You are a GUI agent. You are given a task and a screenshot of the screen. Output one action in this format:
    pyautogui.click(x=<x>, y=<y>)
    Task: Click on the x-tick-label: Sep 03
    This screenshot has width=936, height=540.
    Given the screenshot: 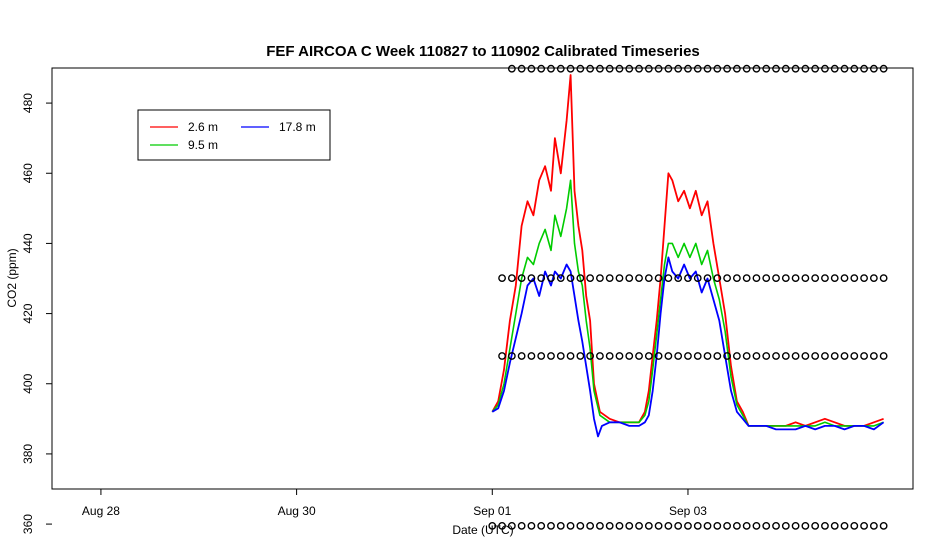 What is the action you would take?
    pyautogui.click(x=688, y=511)
    